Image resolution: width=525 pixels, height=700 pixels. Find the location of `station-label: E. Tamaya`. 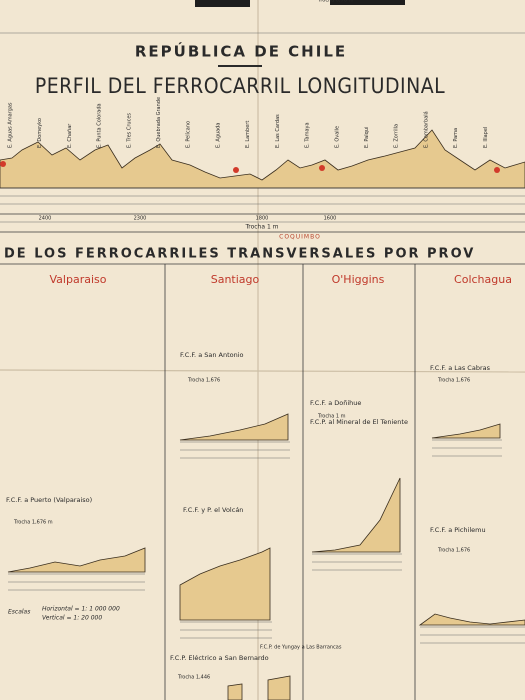

station-label: E. Tamaya is located at coordinates (308, 135).